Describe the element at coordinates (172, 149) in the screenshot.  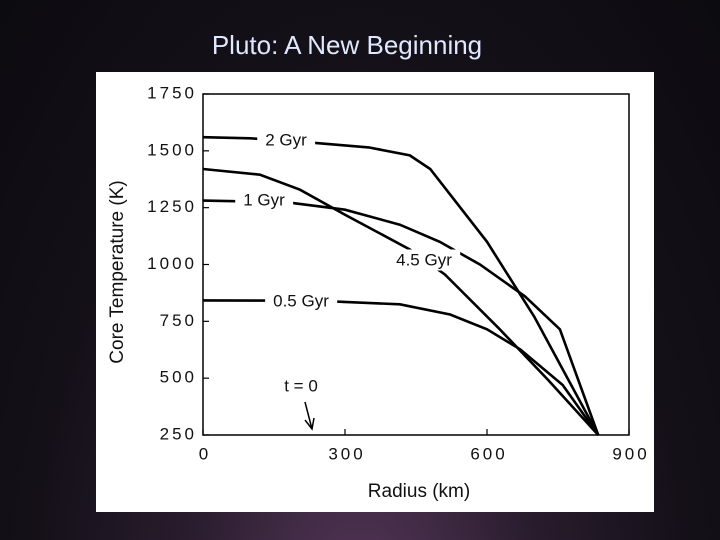
I see `y-tick-label: 1500` at that location.